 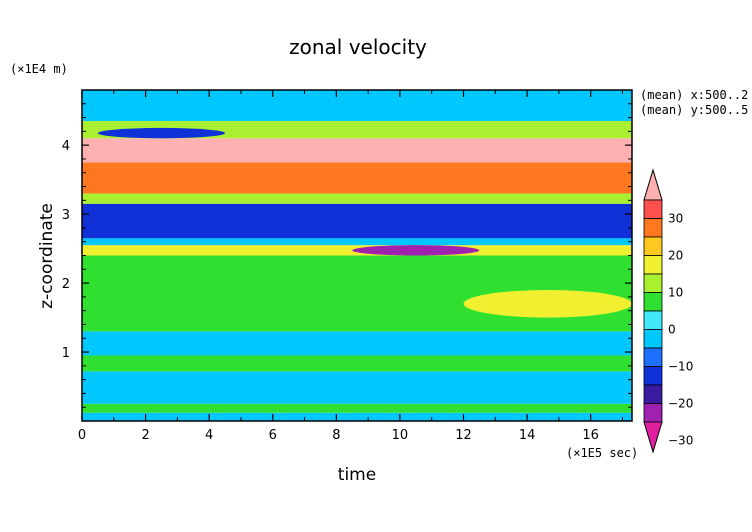 What do you see at coordinates (668, 311) in the screenshot?
I see `colorbar: 30 20 10 0 −10 −20 −30` at bounding box center [668, 311].